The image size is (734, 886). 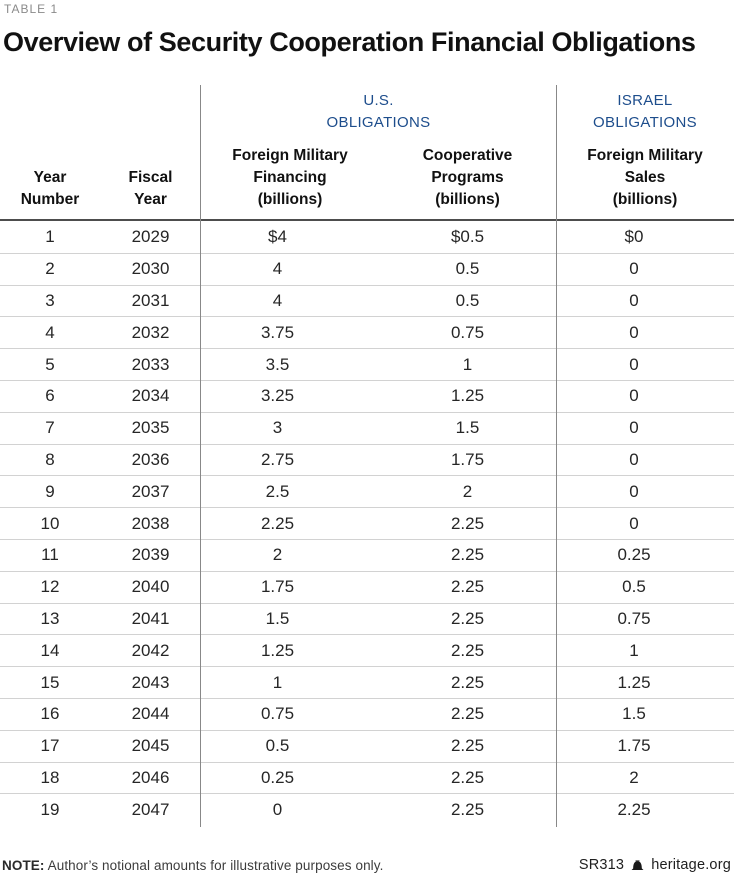 What do you see at coordinates (31, 9) in the screenshot?
I see `table-label: TABLE 1` at bounding box center [31, 9].